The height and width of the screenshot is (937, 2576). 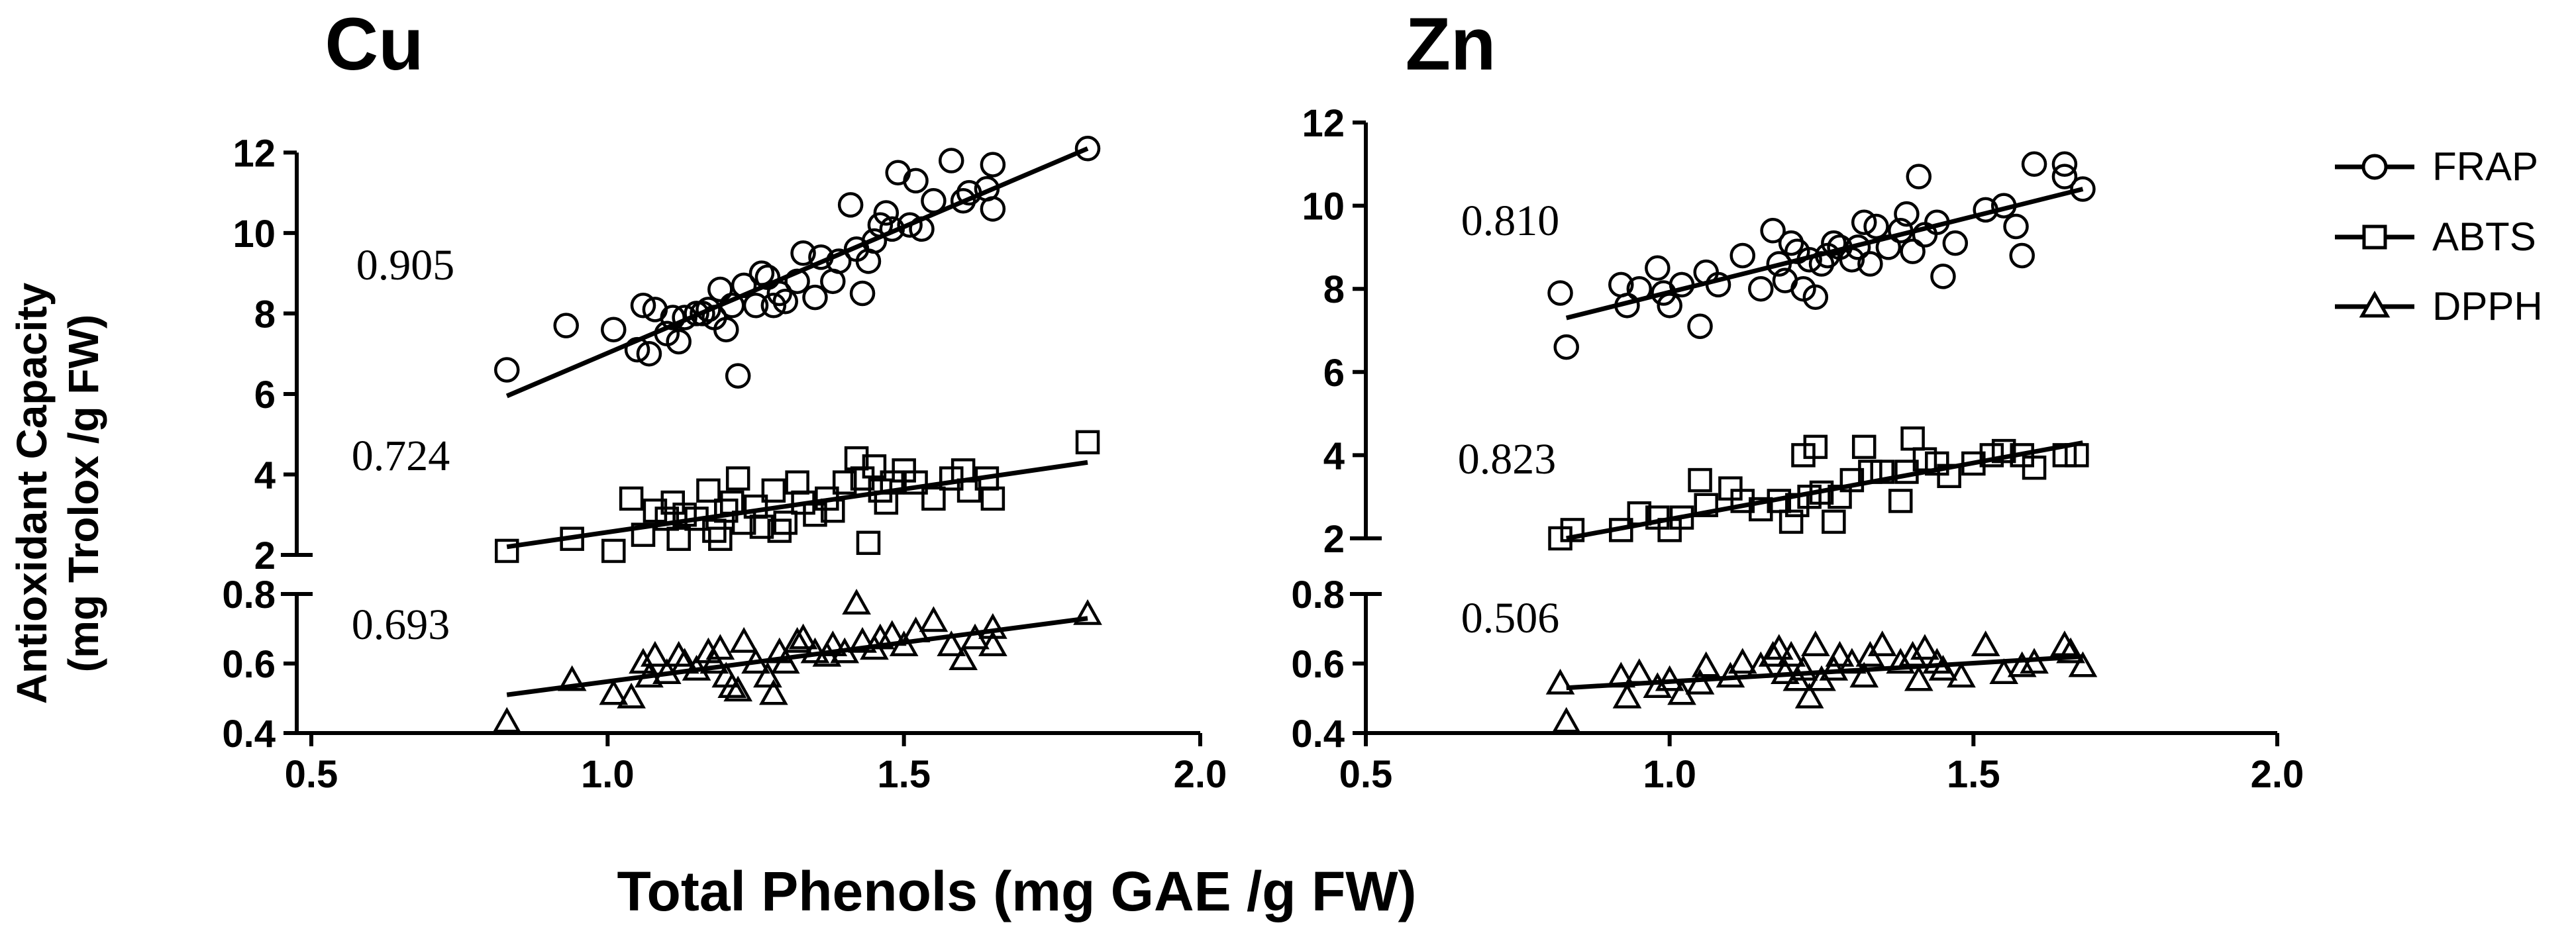 I want to click on abts-fit-line, so click(x=1825, y=490).